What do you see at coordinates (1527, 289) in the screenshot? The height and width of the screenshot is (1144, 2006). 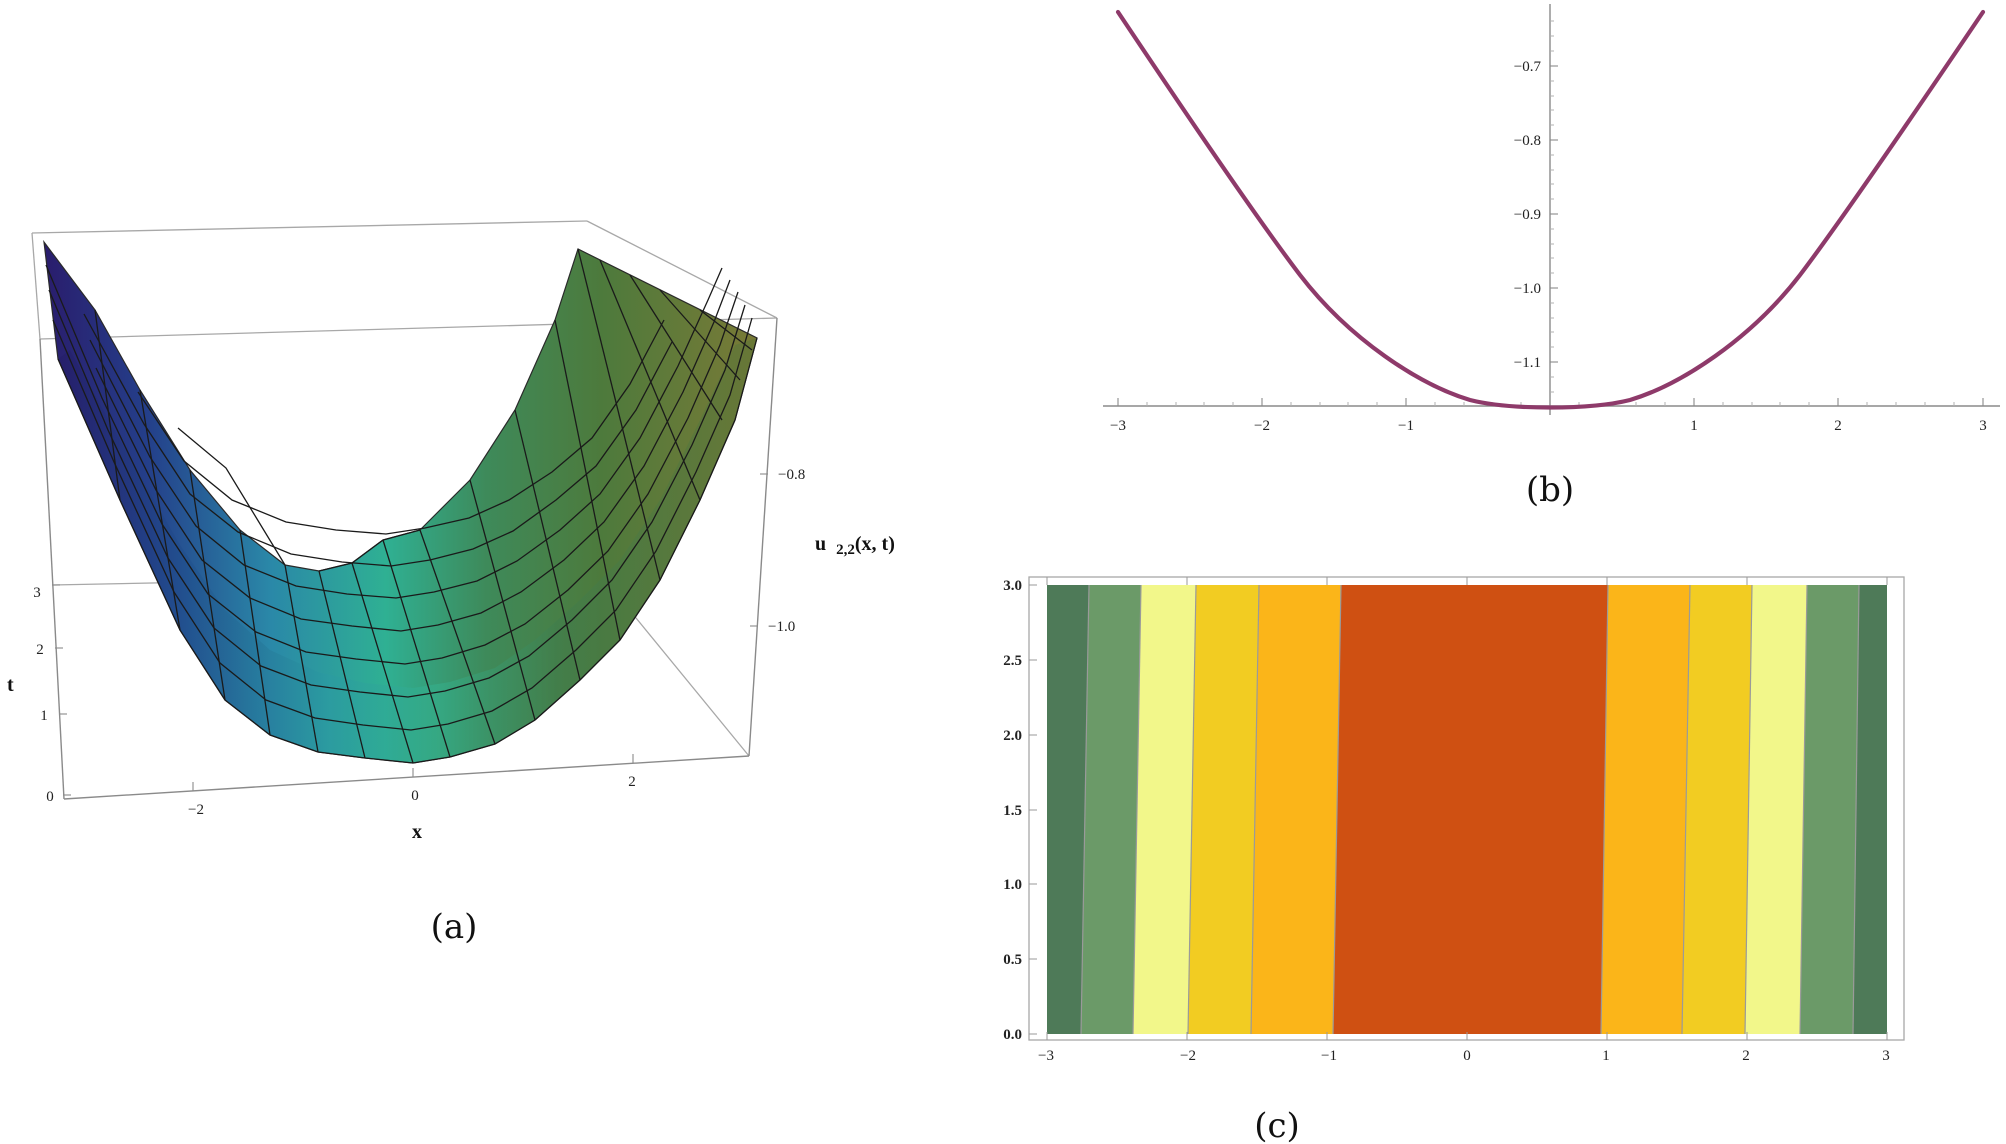 I see `b-y-tick: −1.0` at bounding box center [1527, 289].